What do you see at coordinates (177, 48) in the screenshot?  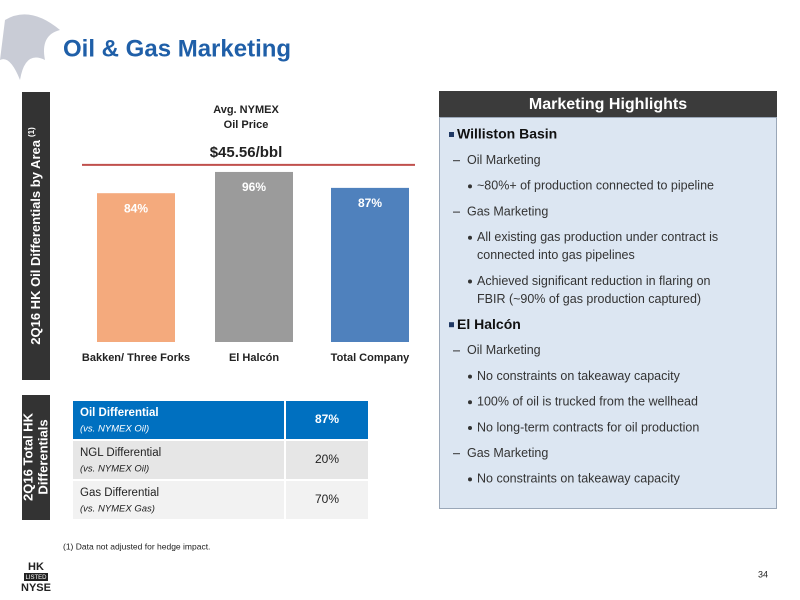 I see `slide-title: Oil & Gas Marketing` at bounding box center [177, 48].